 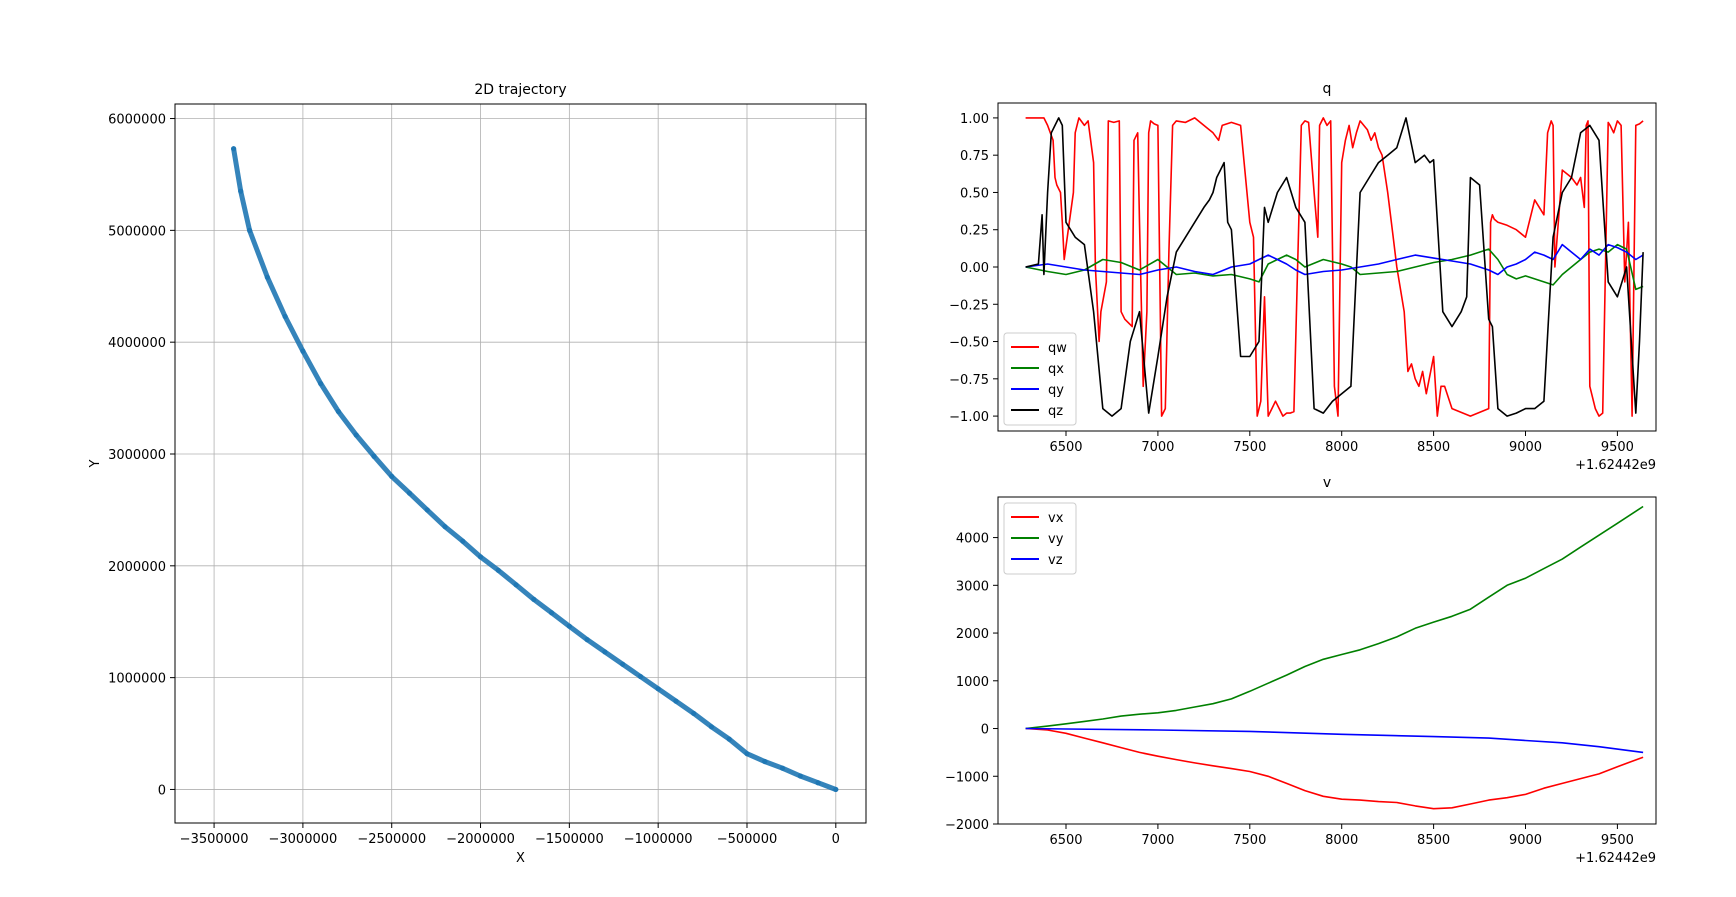 What do you see at coordinates (391, 839) in the screenshot?
I see `traj-xtick-label: −2500000` at bounding box center [391, 839].